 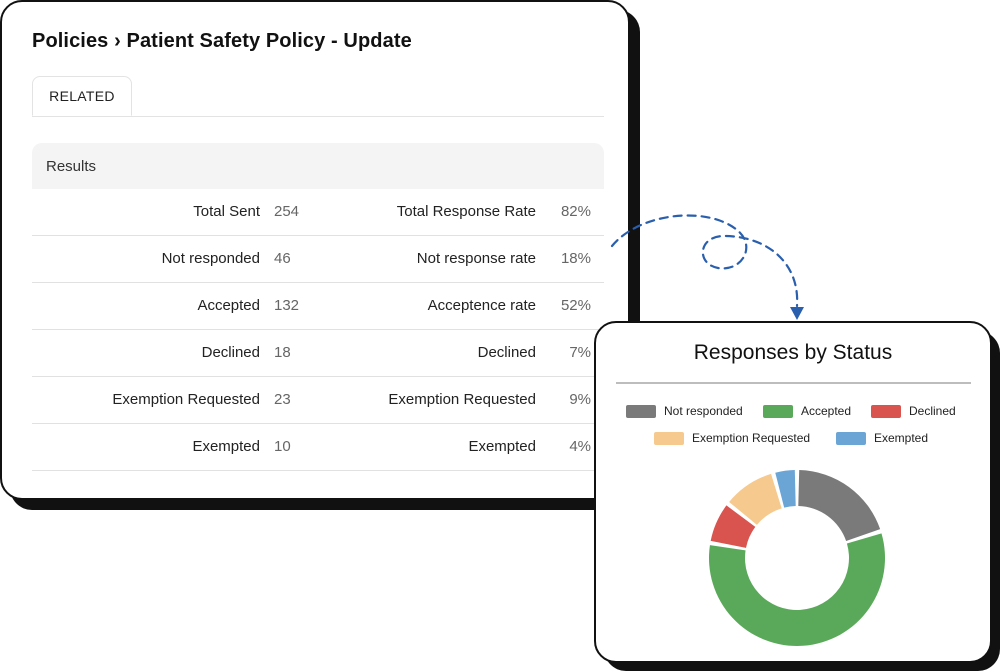 I want to click on results-heading: Results, so click(x=71, y=166).